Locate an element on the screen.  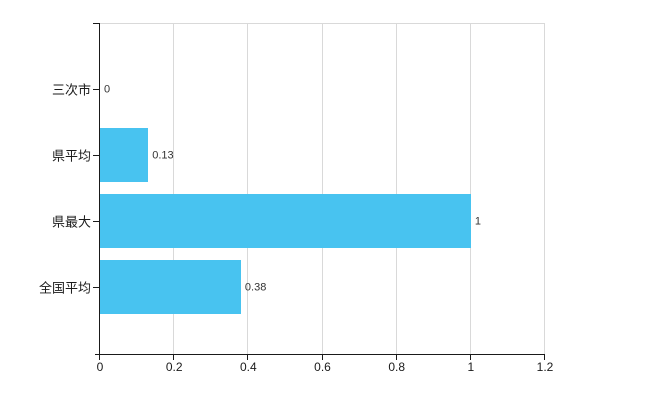
x-tick-0.2 is located at coordinates (174, 357).